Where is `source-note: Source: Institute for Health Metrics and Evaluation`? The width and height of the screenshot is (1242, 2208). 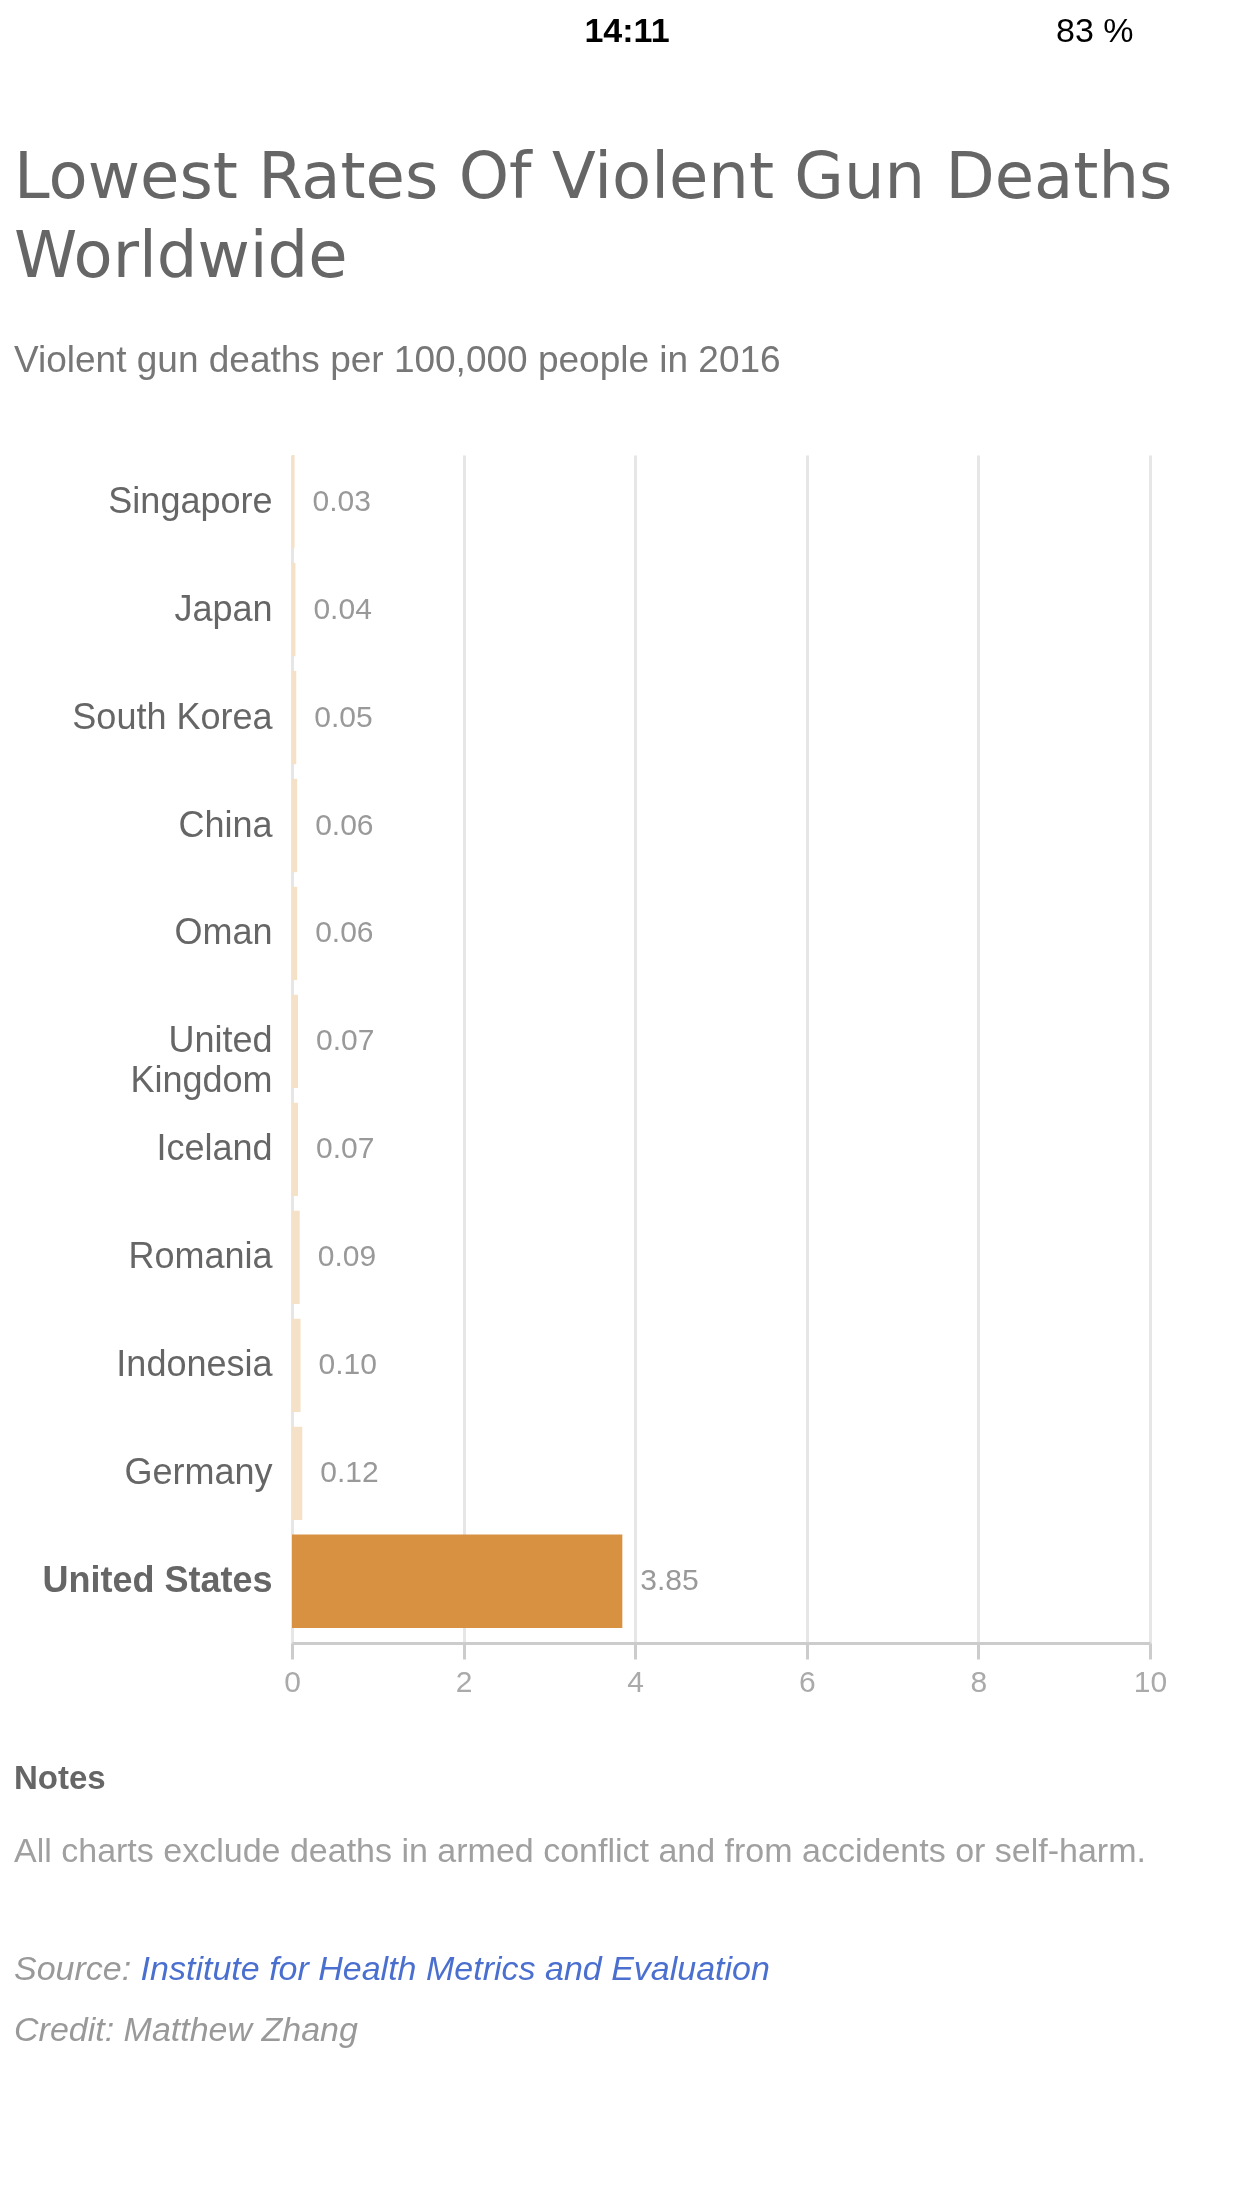
source-note: Source: Institute for Health Metrics and Evaluation is located at coordinates (392, 1968).